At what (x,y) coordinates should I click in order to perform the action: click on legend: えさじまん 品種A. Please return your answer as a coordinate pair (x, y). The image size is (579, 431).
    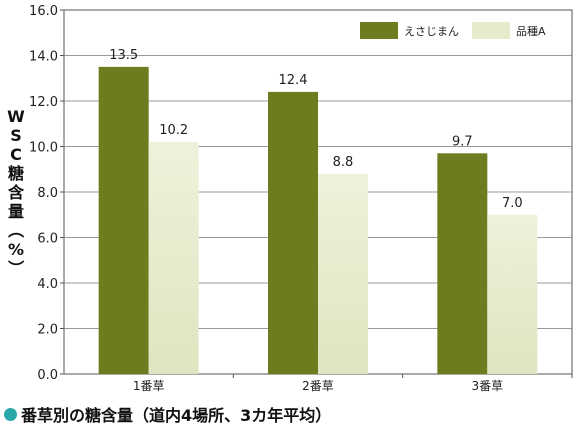
    Looking at the image, I should click on (453, 30).